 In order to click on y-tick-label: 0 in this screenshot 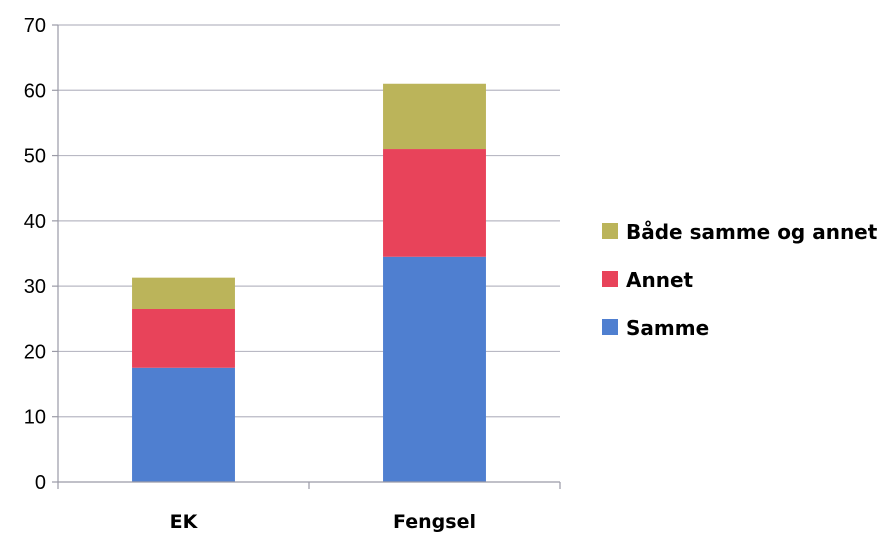, I will do `click(40, 483)`.